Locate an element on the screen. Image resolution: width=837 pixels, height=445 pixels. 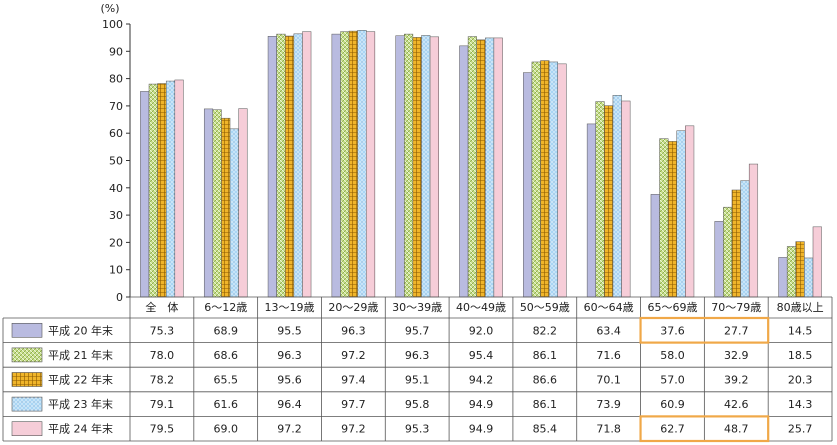
table-cell: 42.6 is located at coordinates (736, 404).